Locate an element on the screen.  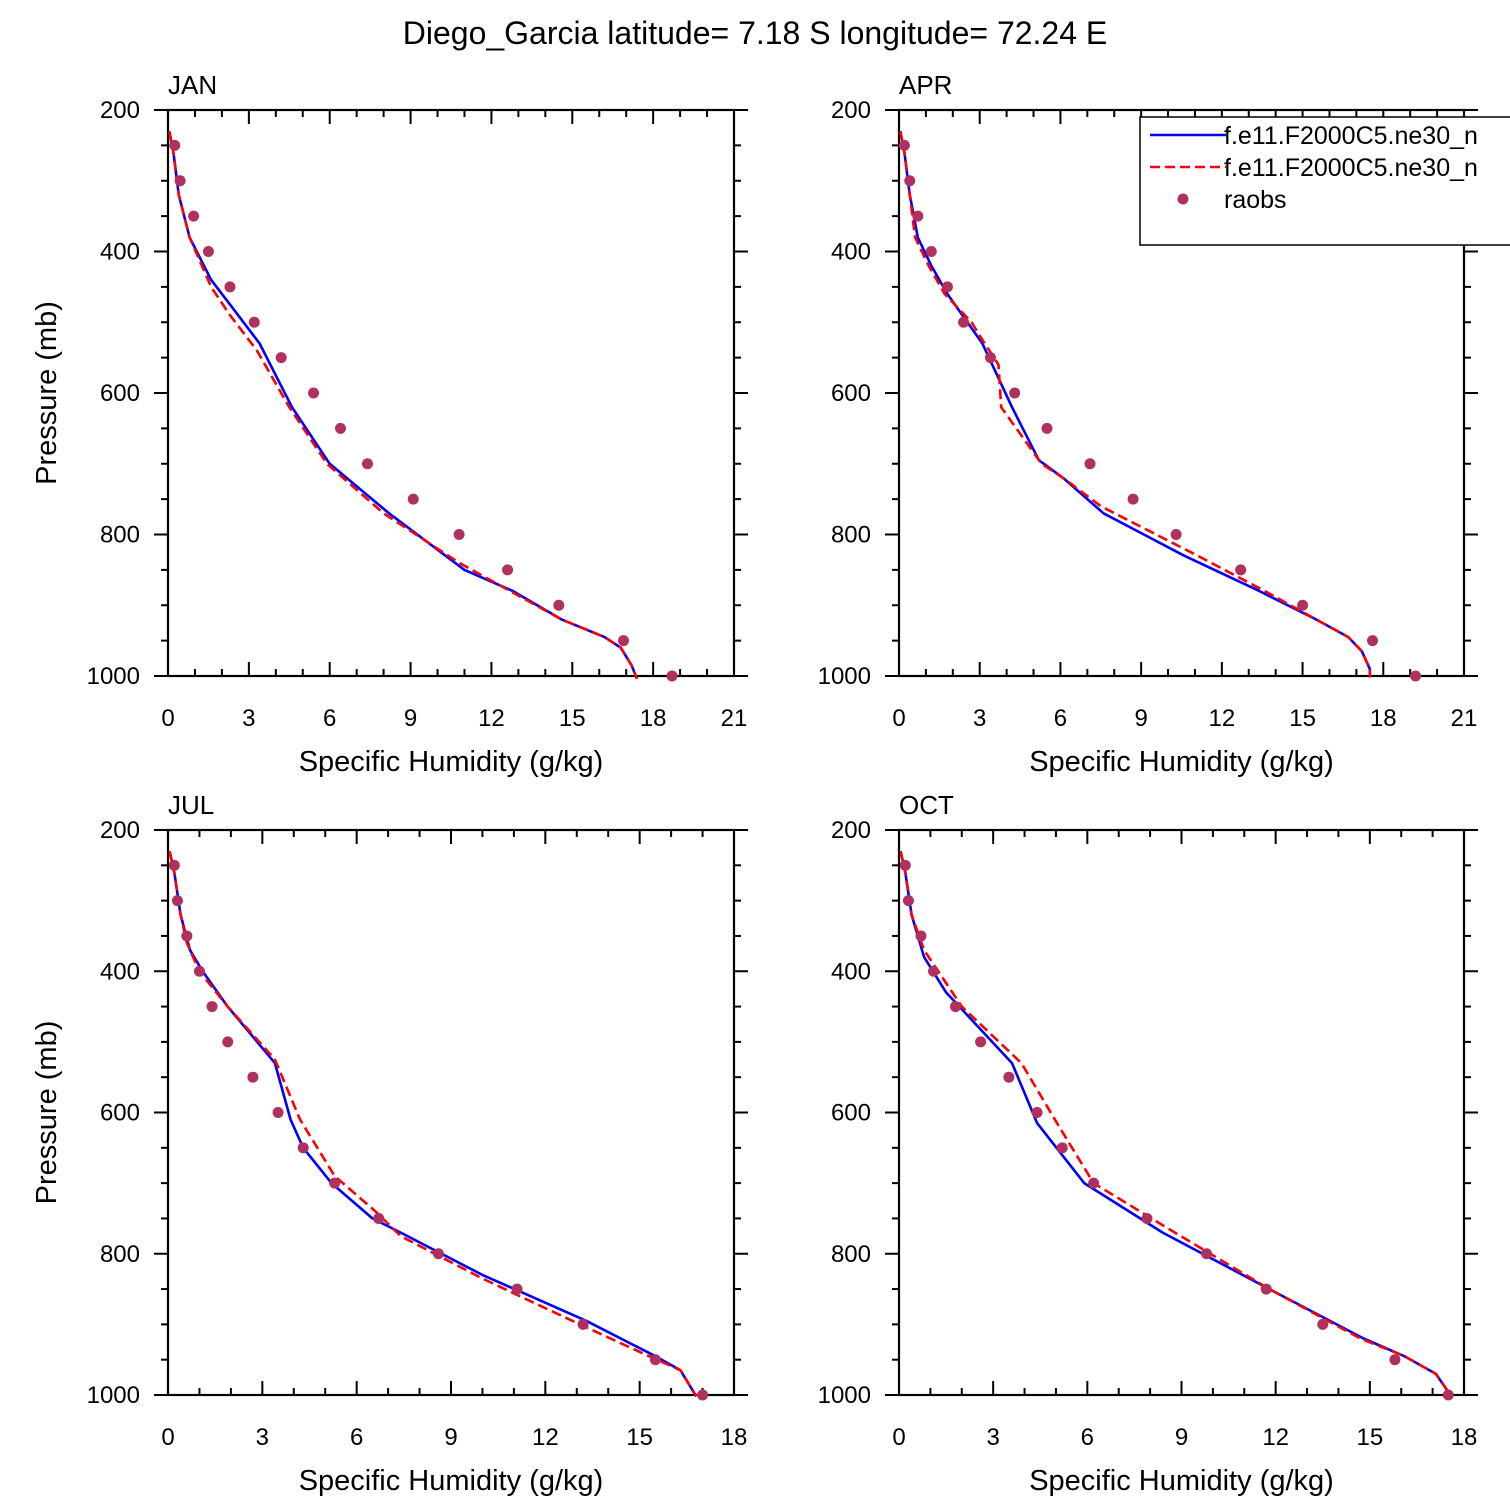
legend-marker-raobs is located at coordinates (1183, 199).